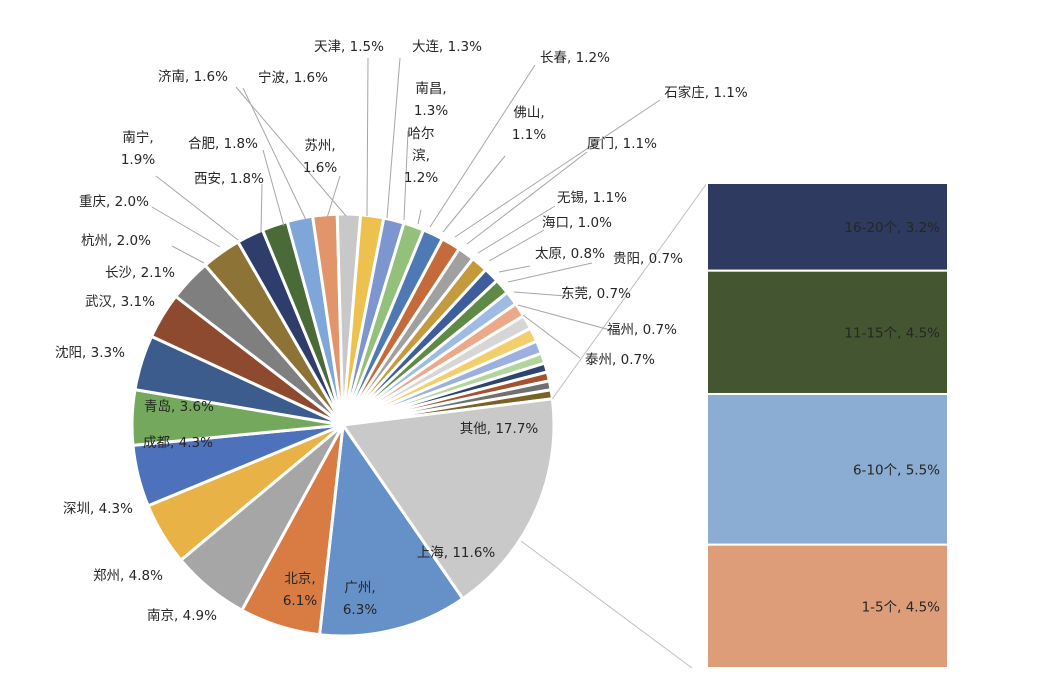 The image size is (1048, 674). What do you see at coordinates (421, 156) in the screenshot?
I see `pie-label-22: 哈尔滨, 1.2%` at bounding box center [421, 156].